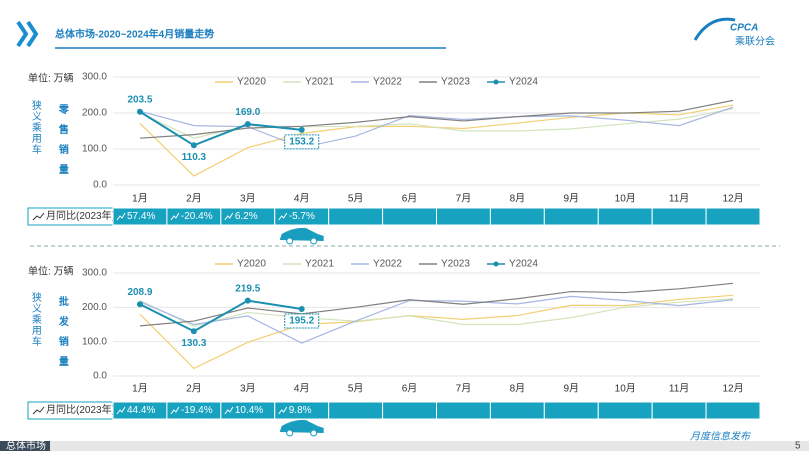 The image size is (809, 451). What do you see at coordinates (62, 143) in the screenshot?
I see `chart-title: 零售销量` at bounding box center [62, 143].